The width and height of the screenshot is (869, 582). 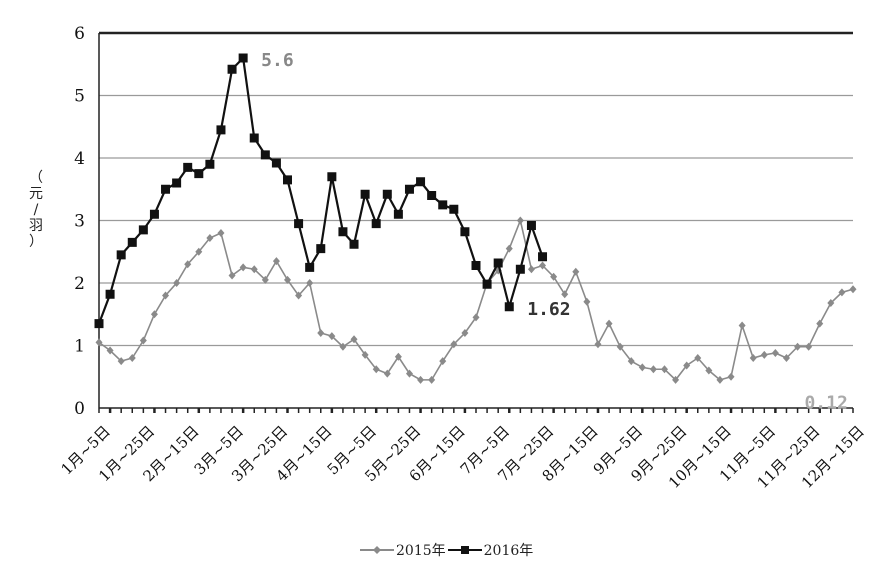 What do you see at coordinates (79, 97) in the screenshot?
I see `y-tick-label: 5` at bounding box center [79, 97].